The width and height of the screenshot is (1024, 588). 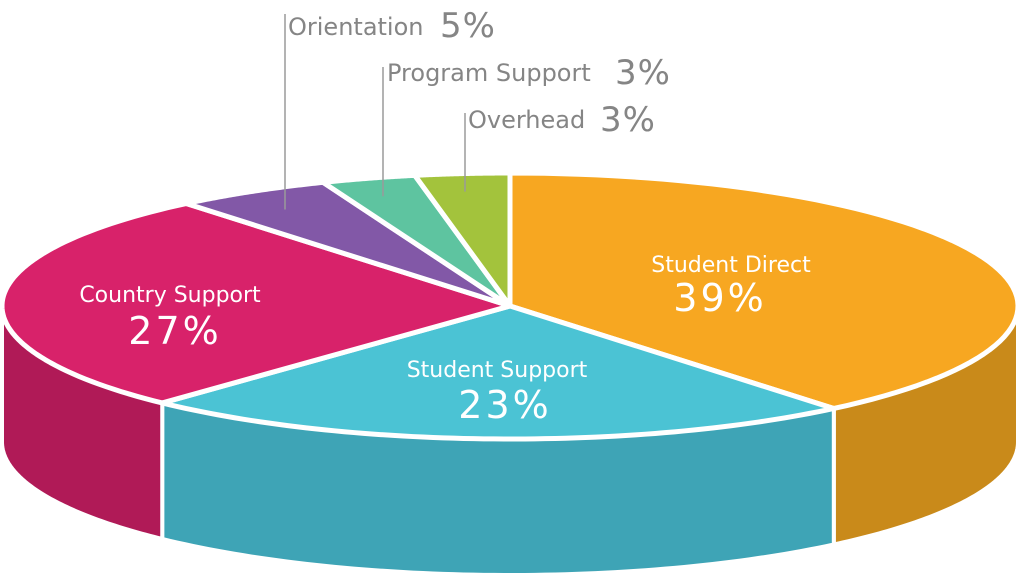 I want to click on orientation-label: Orientation, so click(x=356, y=27).